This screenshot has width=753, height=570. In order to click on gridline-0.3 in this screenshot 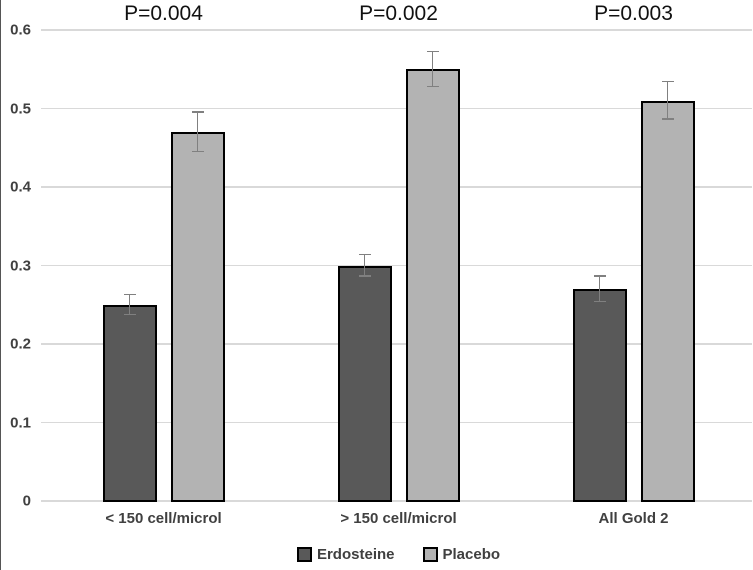, I will do `click(396, 265)`.